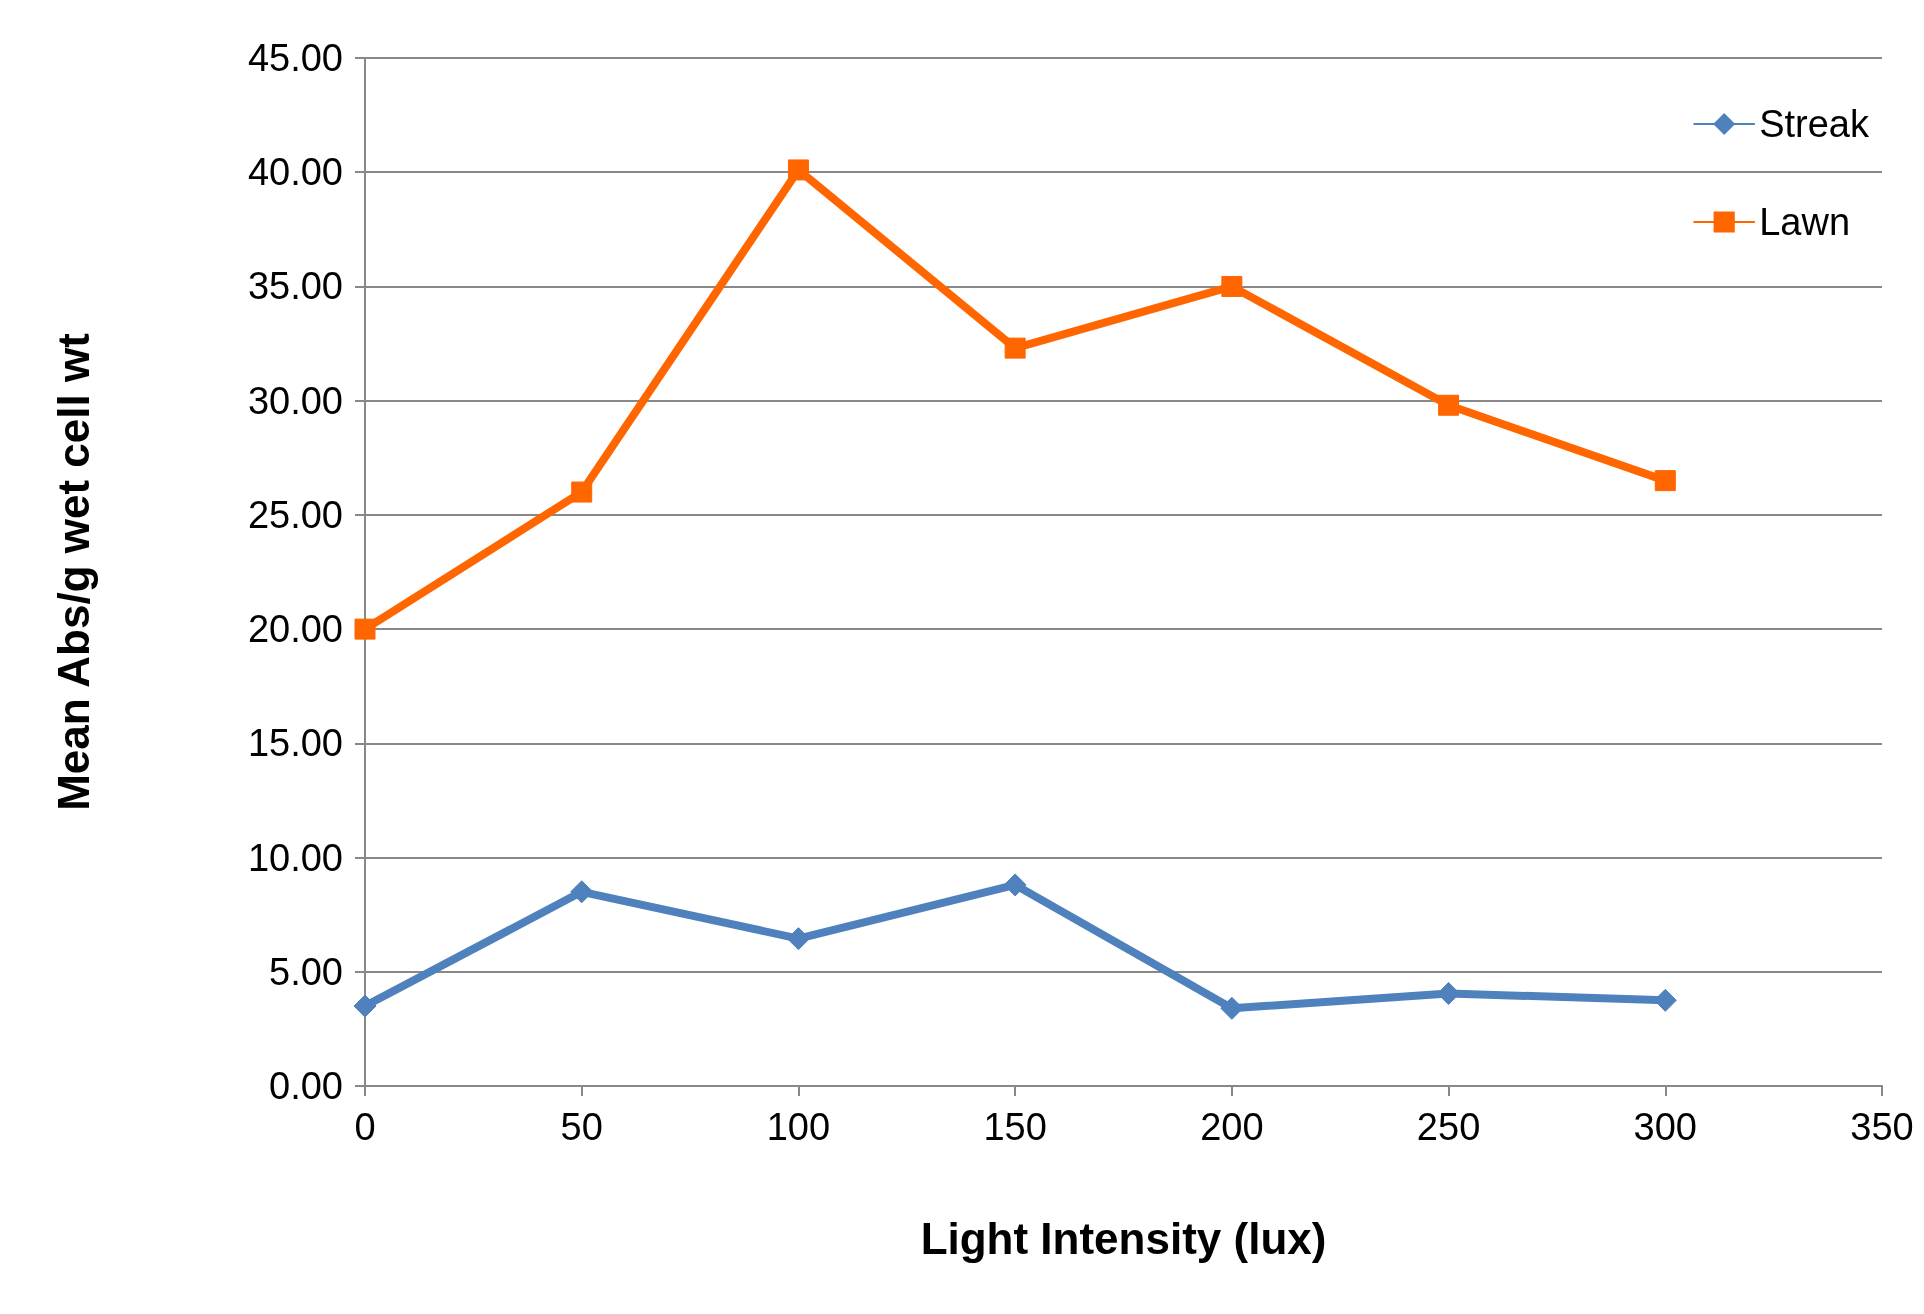  I want to click on y-axis-title: Mean Abs/g wet cell wt, so click(73, 571).